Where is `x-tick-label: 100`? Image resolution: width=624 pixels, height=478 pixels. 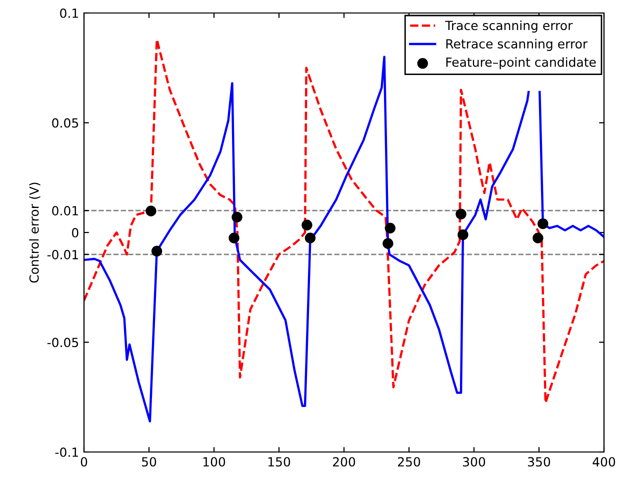
x-tick-label: 100 is located at coordinates (214, 462).